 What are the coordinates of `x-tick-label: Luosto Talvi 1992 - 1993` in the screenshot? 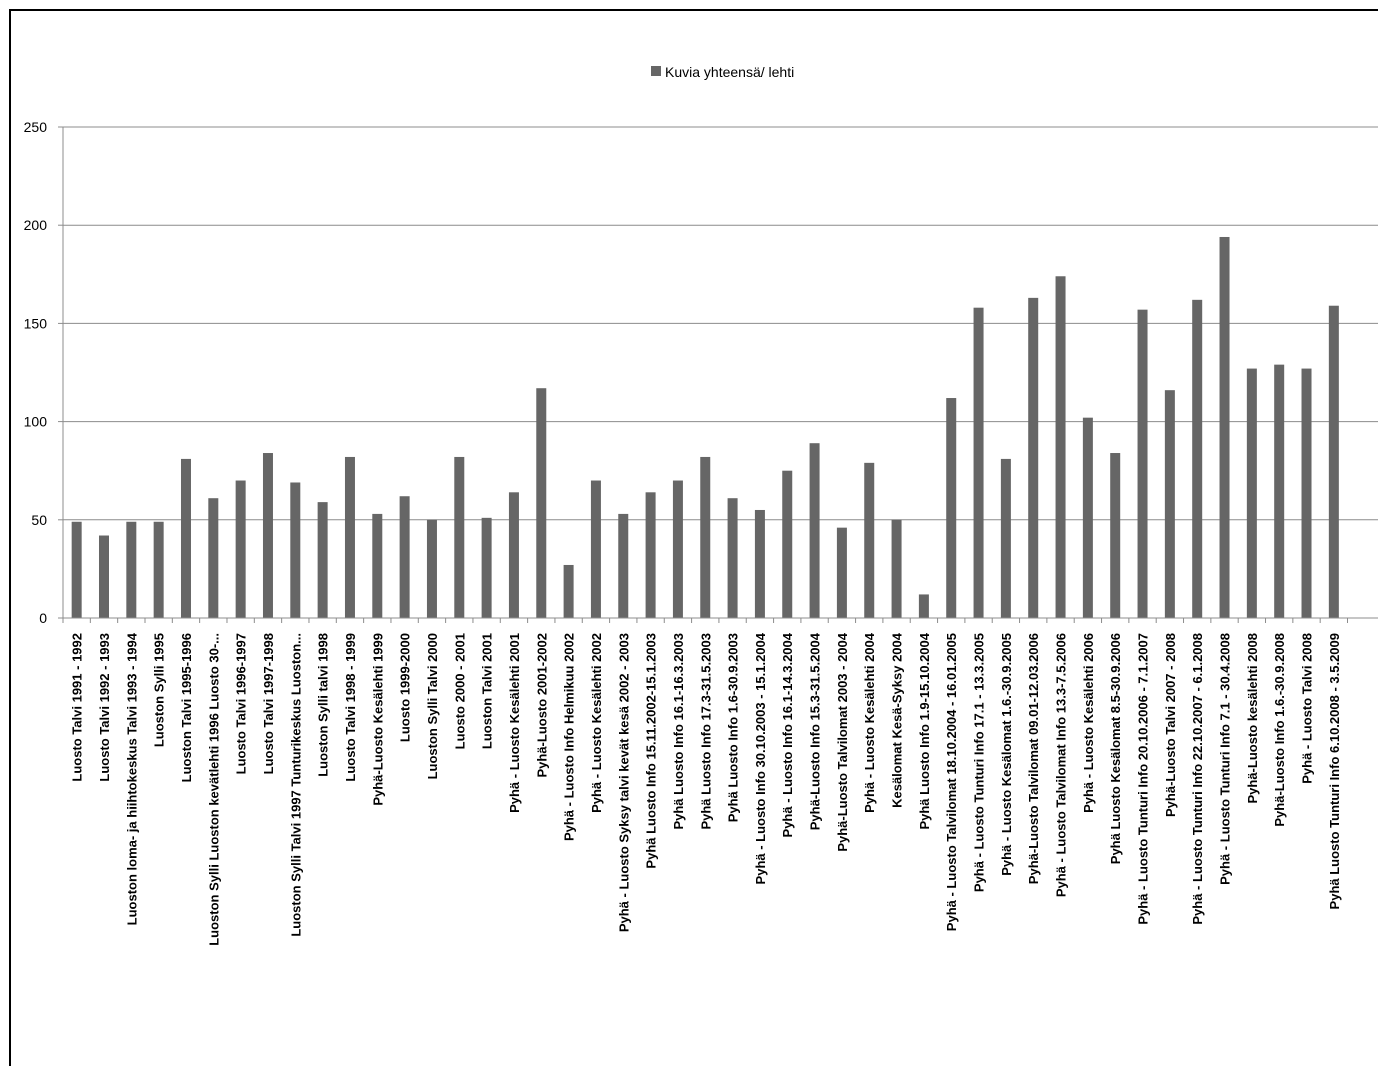 It's located at (104, 707).